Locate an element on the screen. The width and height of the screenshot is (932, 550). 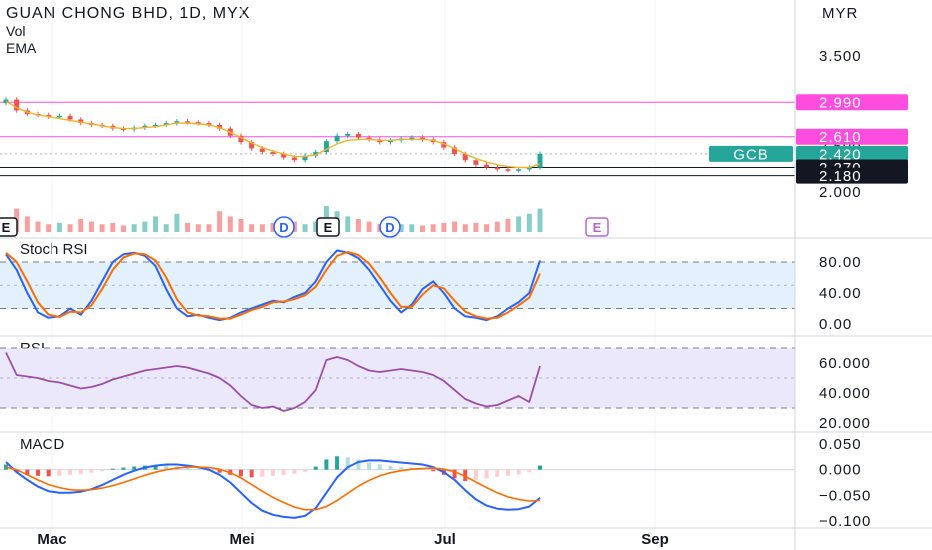
currency-label: MYR is located at coordinates (840, 13).